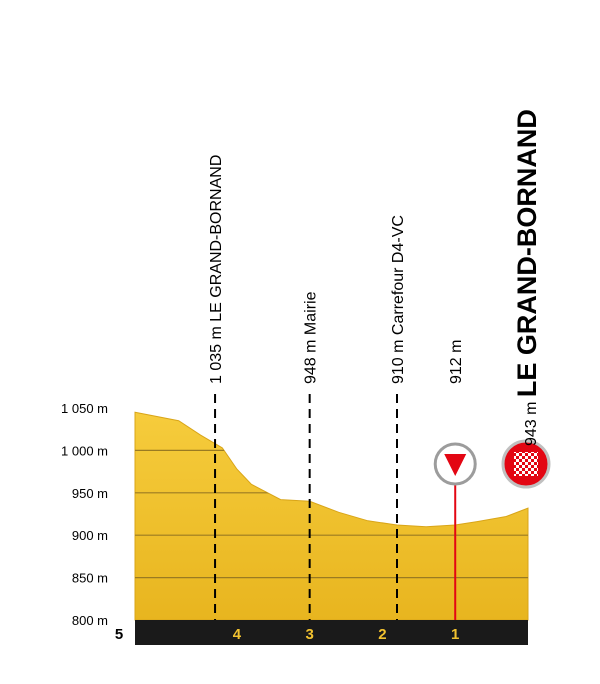 Image resolution: width=600 pixels, height=684 pixels. I want to click on km-axis-bar, so click(331, 632).